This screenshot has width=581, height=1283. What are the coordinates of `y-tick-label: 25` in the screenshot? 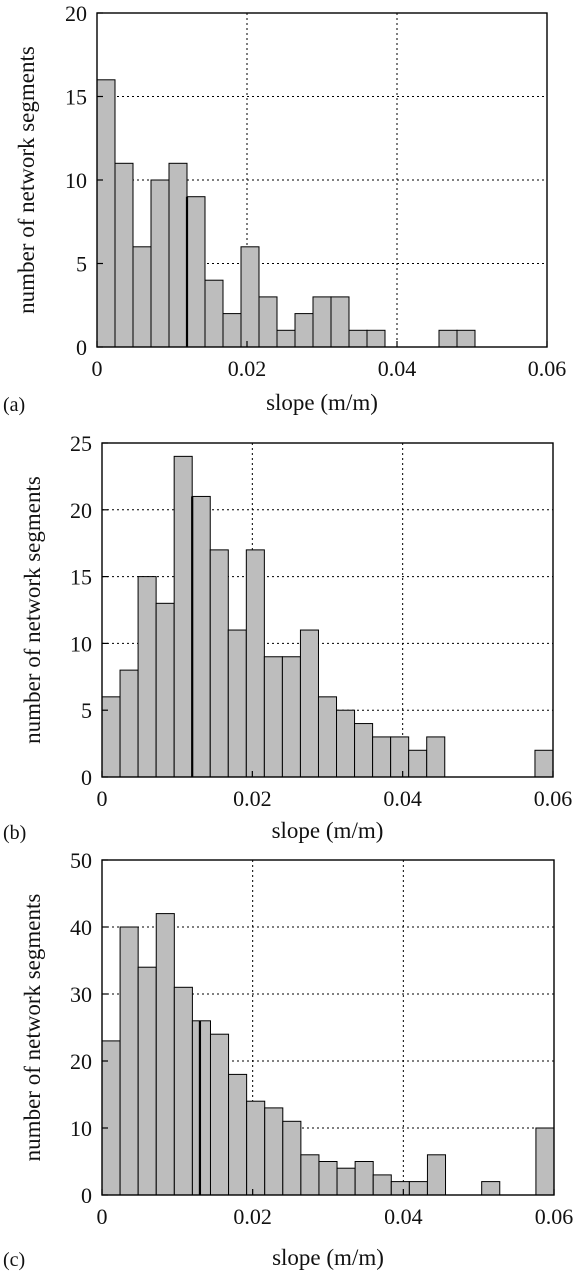 It's located at (81, 443).